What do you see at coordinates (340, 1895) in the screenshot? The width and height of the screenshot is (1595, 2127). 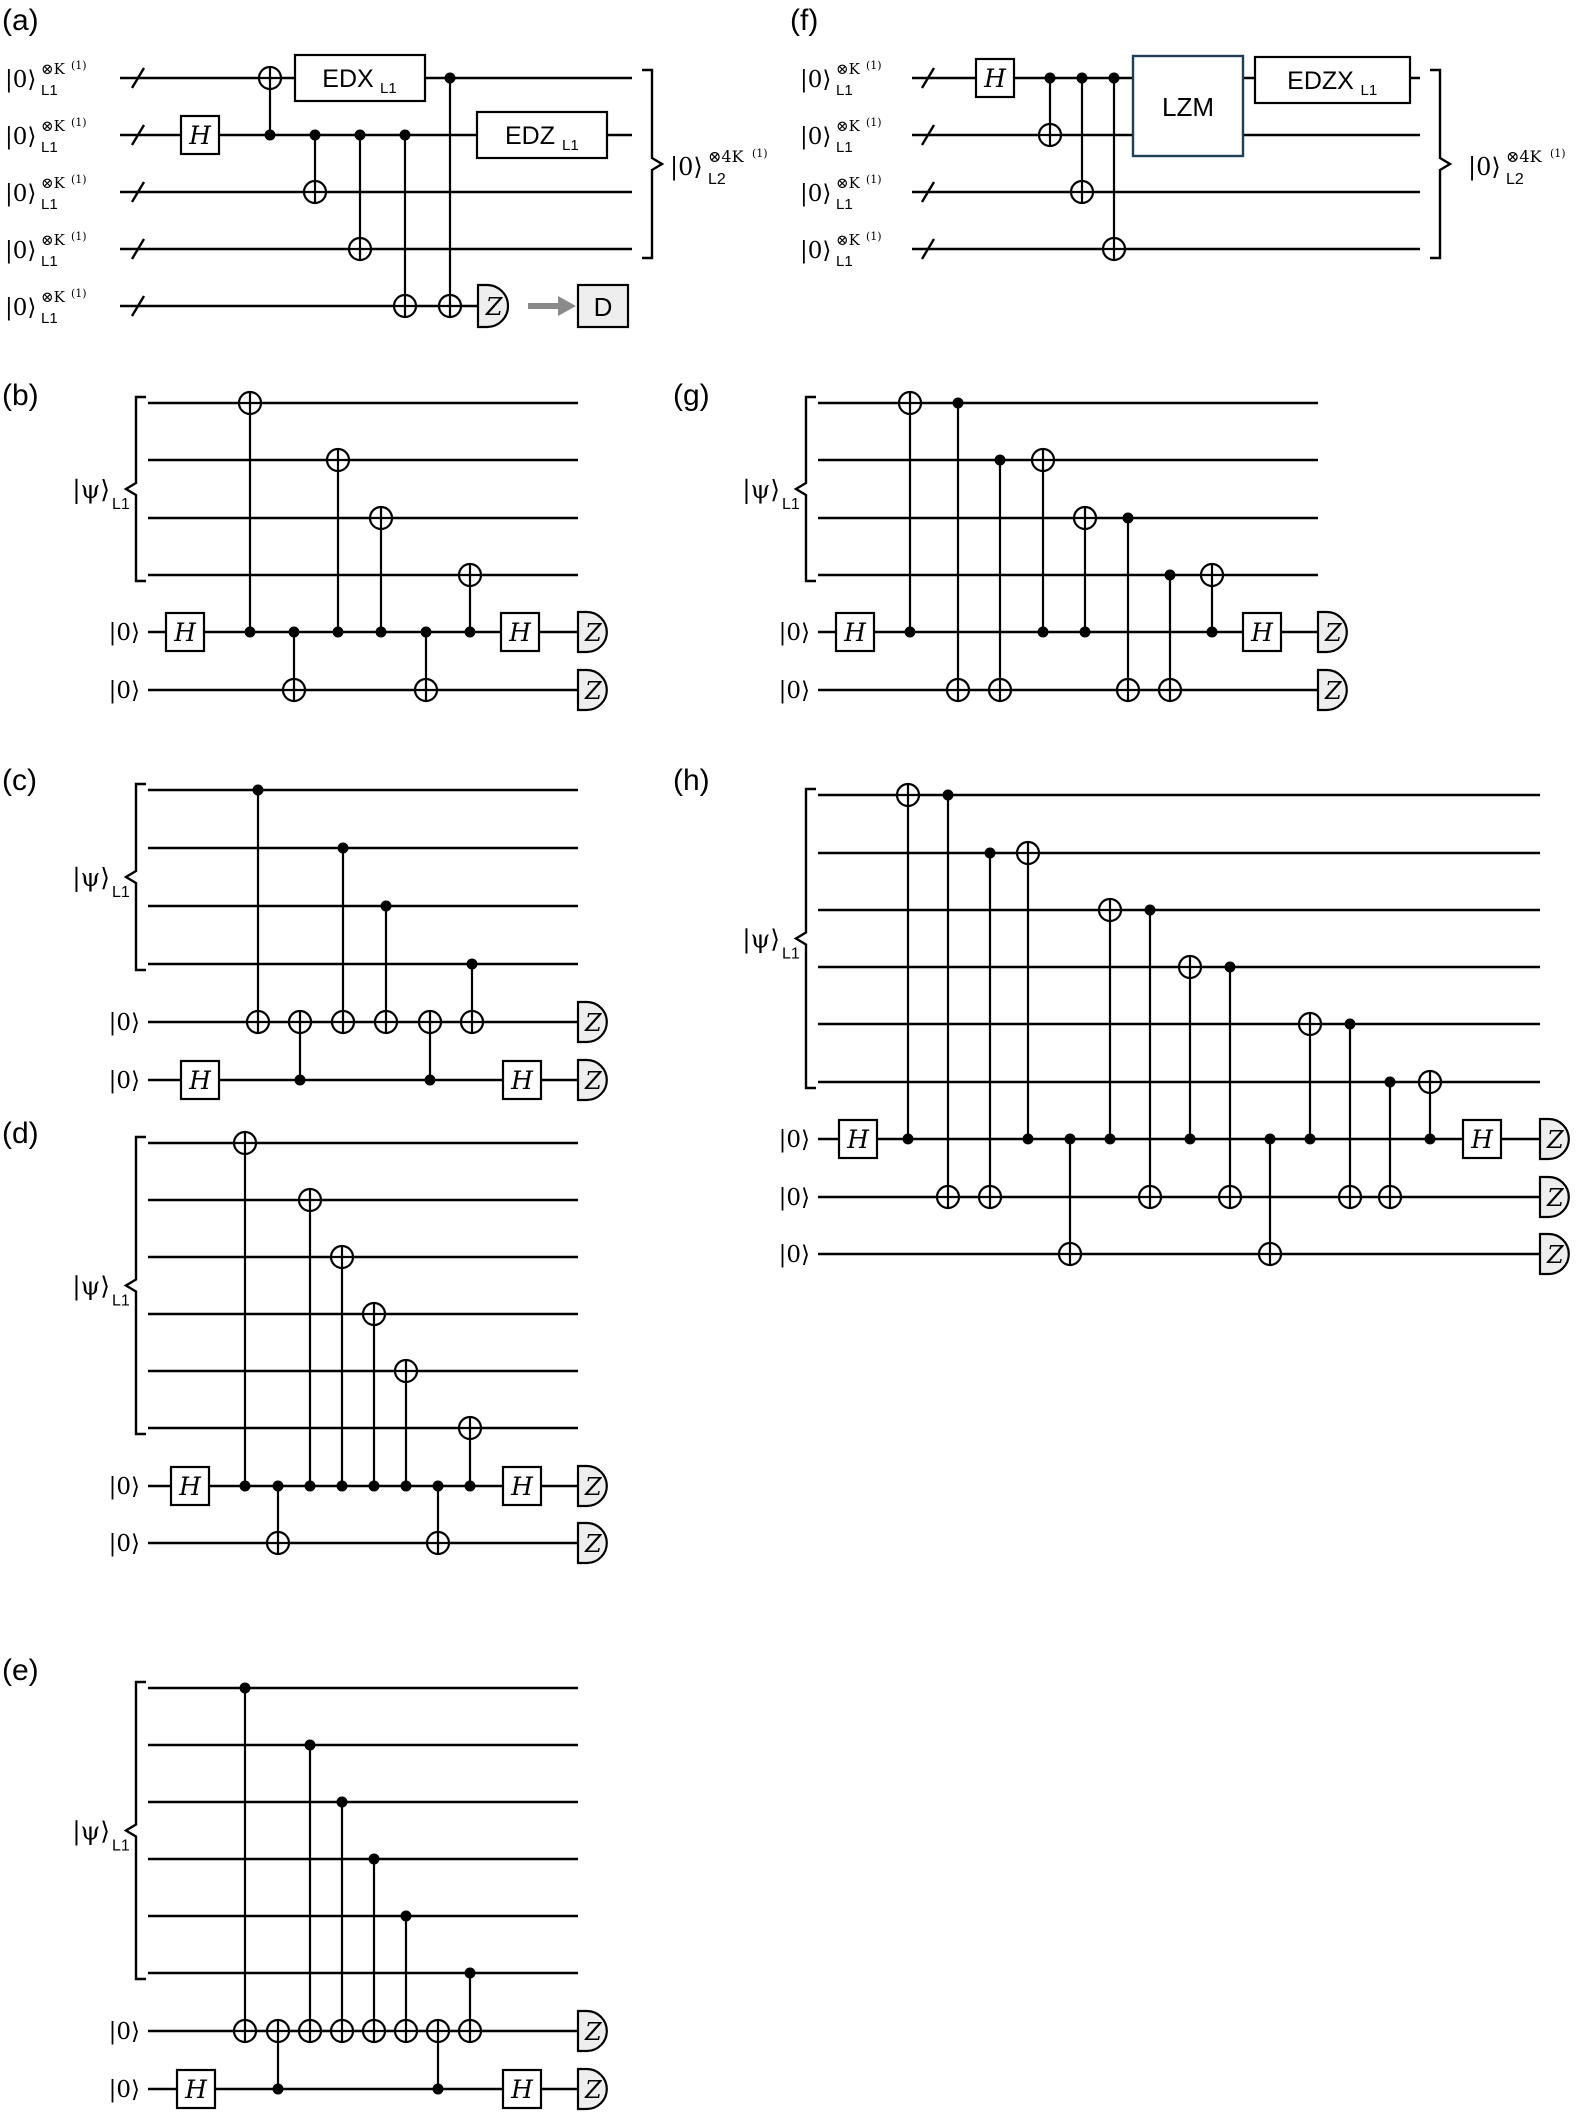 I see `circuit-e: |0⟩ |0⟩ |ψ⟩L1 H H Z Z` at bounding box center [340, 1895].